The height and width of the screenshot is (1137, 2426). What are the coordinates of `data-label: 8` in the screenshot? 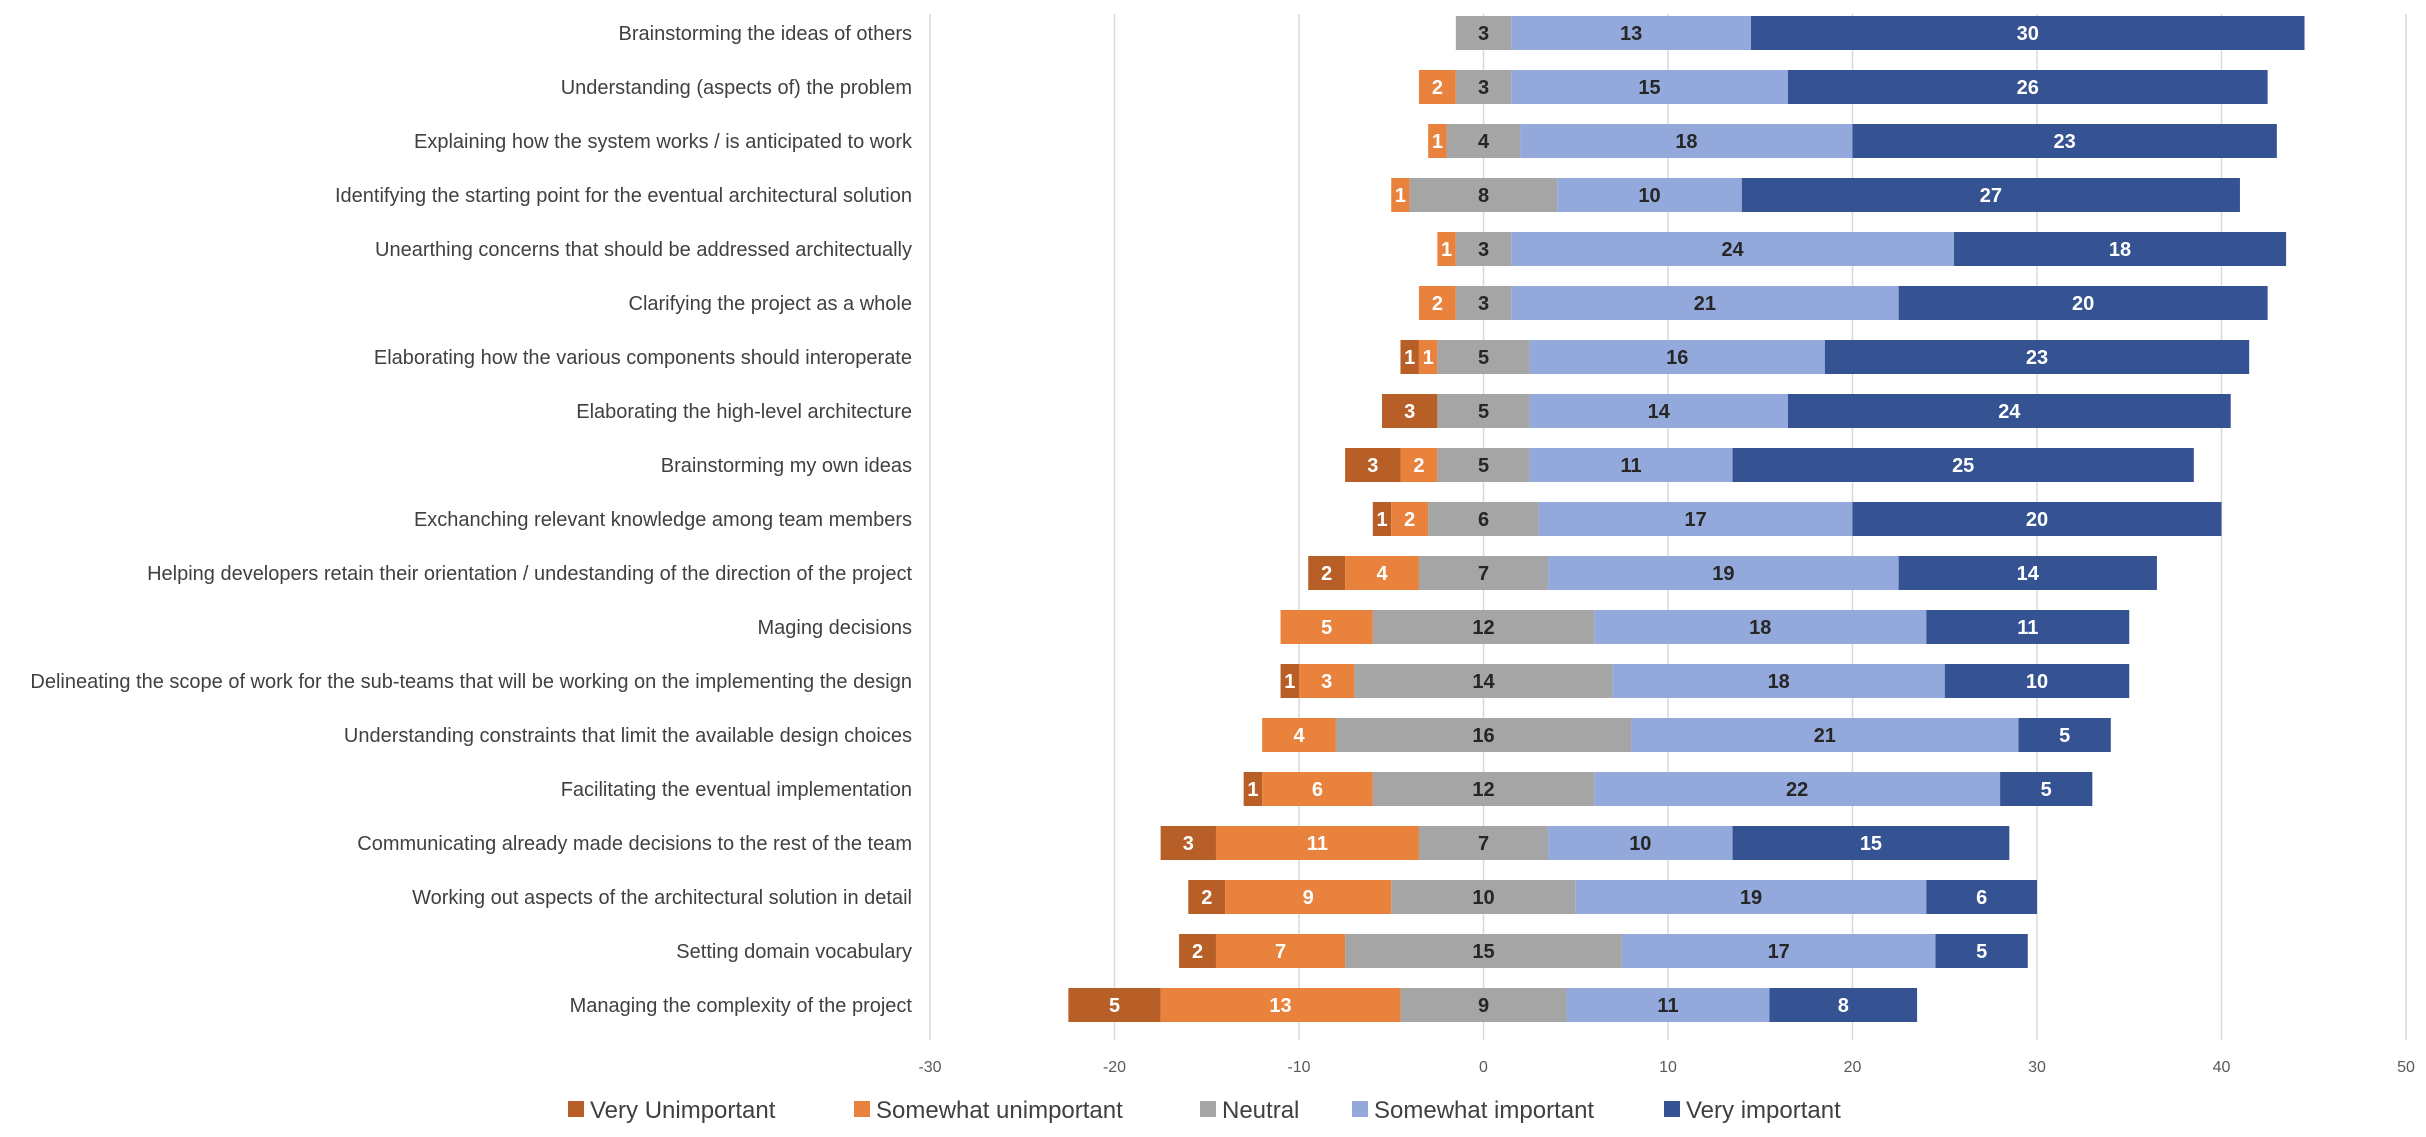 It's located at (1843, 1006).